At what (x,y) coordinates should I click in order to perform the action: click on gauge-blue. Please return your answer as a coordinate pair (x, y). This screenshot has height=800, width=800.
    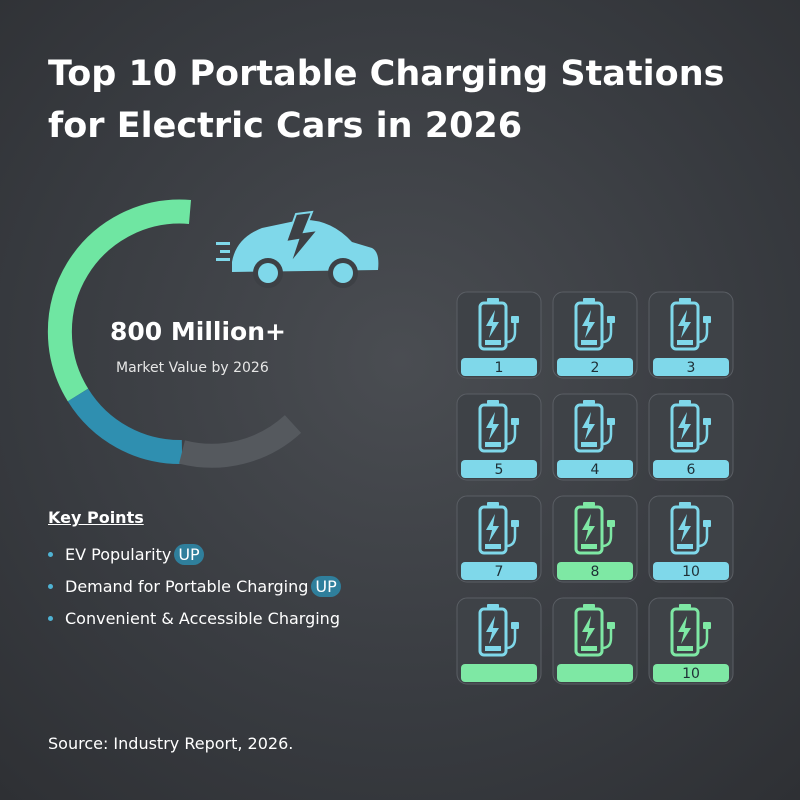
    Looking at the image, I should click on (125, 426).